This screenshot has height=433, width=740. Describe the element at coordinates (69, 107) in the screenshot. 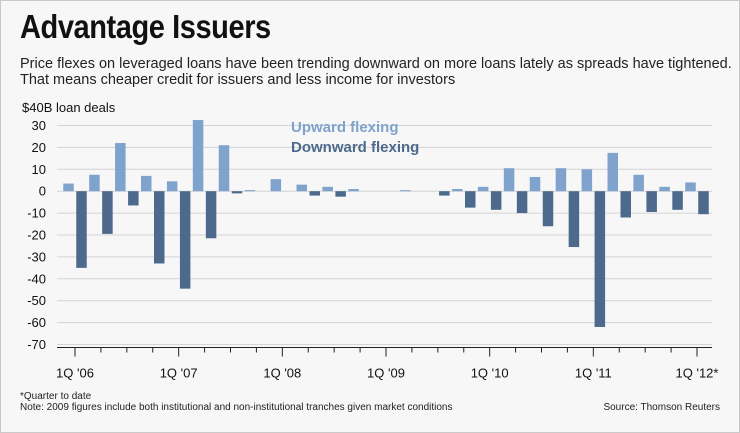

I see `y-axis-label: $40B loan deals` at that location.